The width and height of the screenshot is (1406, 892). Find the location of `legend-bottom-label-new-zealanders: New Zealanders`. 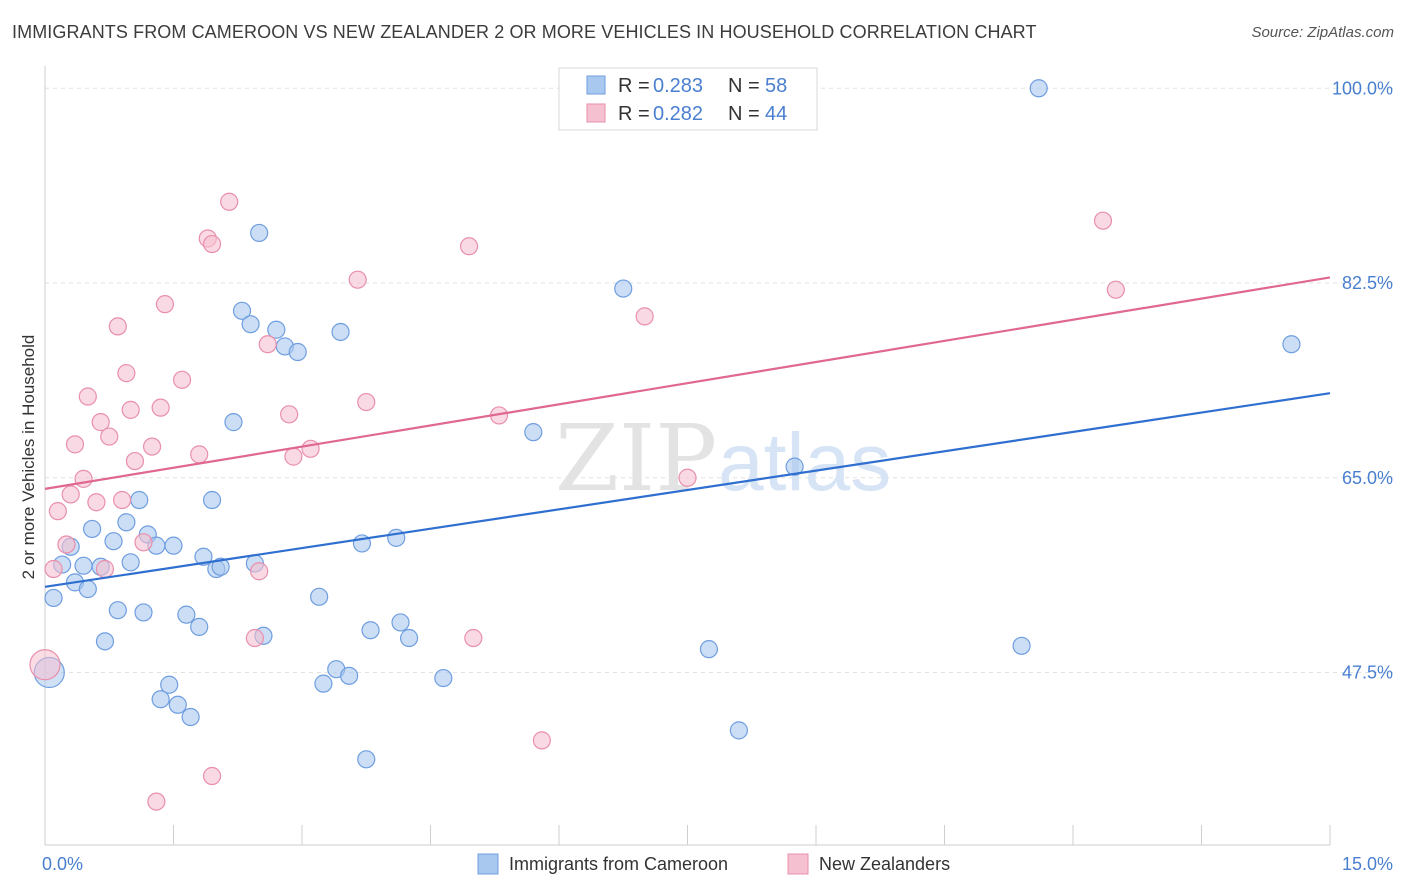

legend-bottom-label-new-zealanders: New Zealanders is located at coordinates (884, 864).